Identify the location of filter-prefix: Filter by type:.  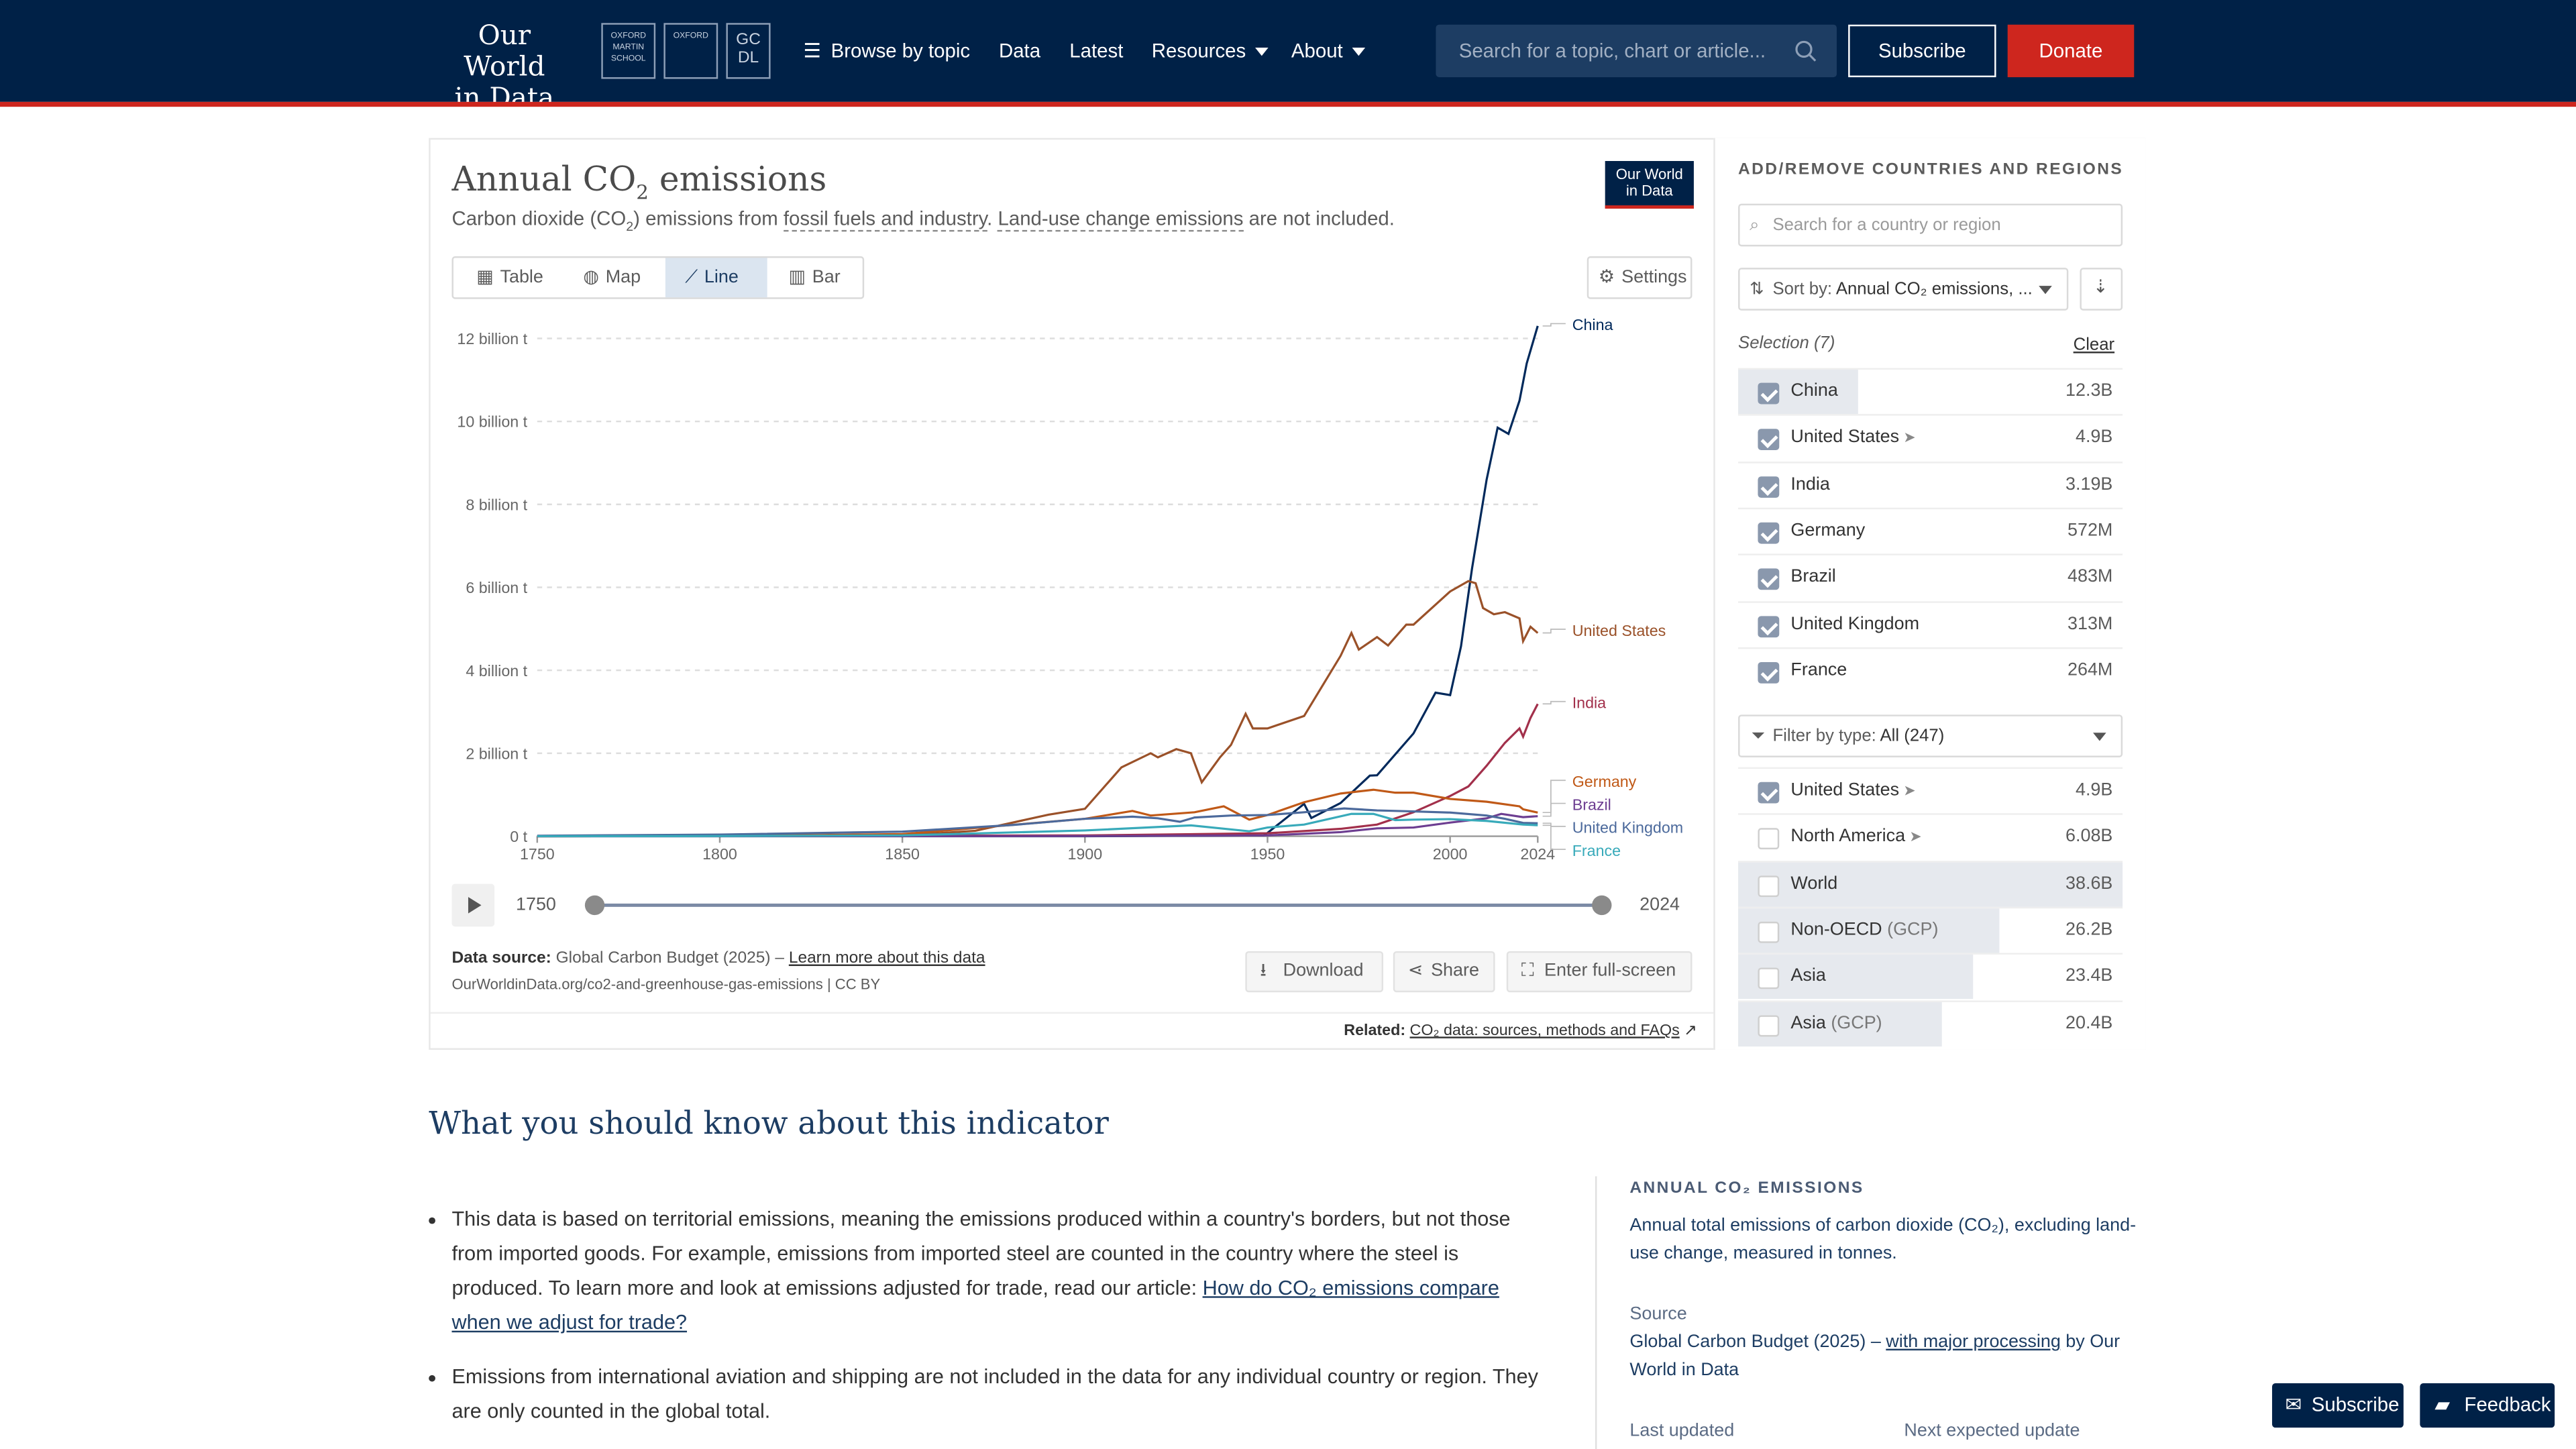
(1826, 736).